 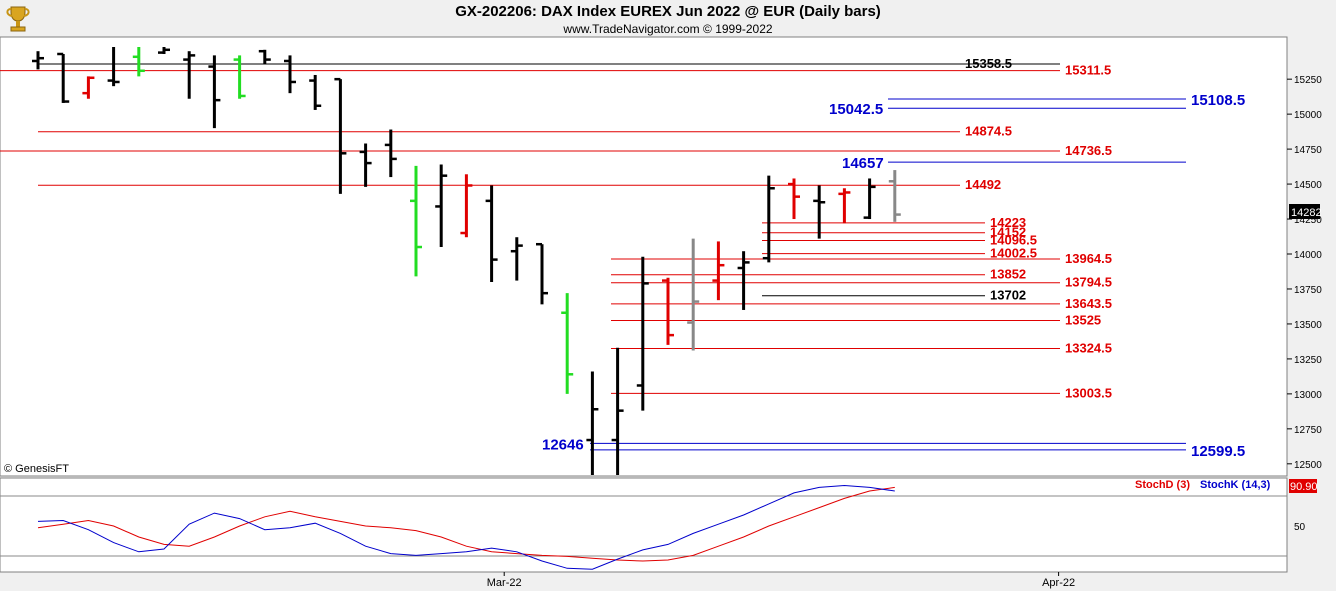 What do you see at coordinates (668, 29) in the screenshot?
I see `copyright-text: www.TradeNavigator.com © 1999-2022` at bounding box center [668, 29].